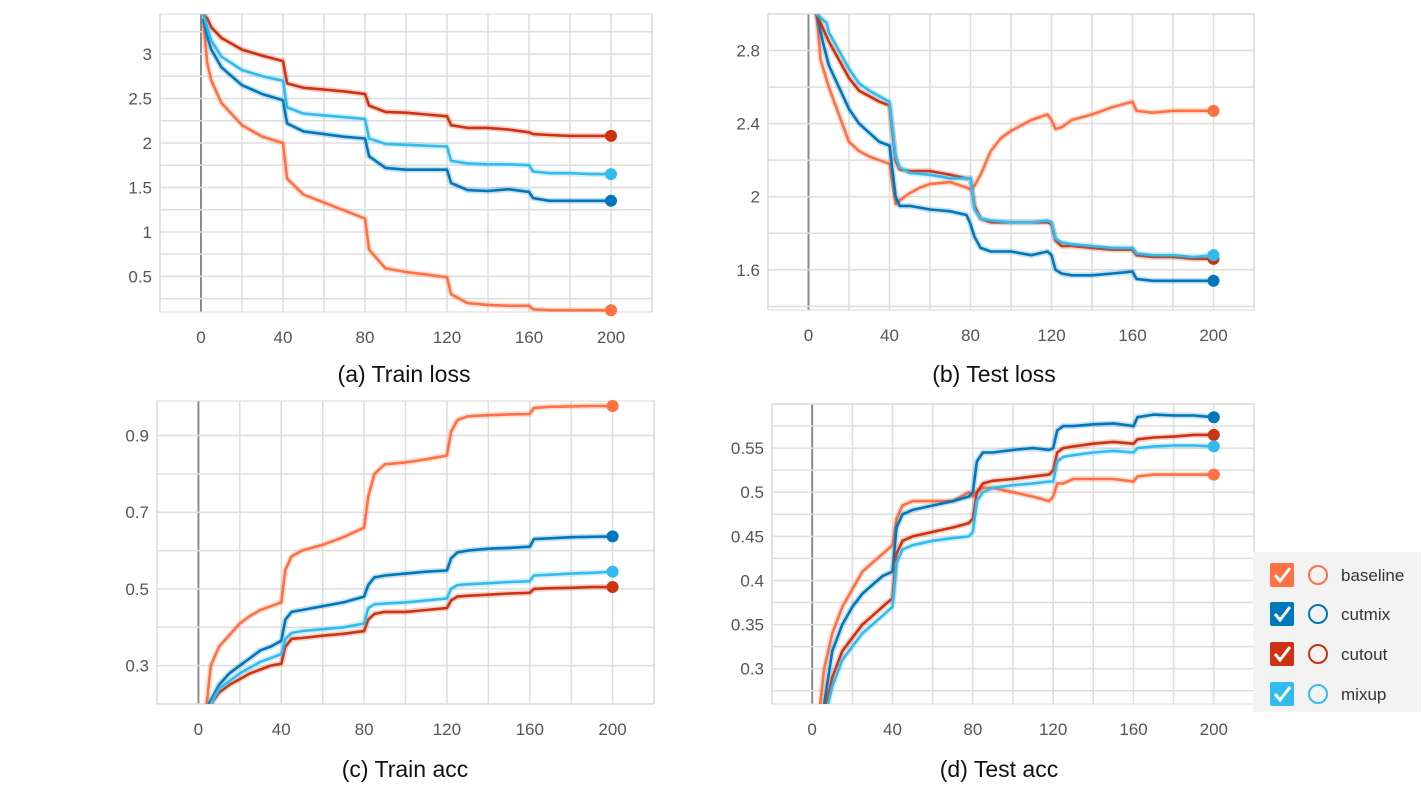 The height and width of the screenshot is (792, 1423). Describe the element at coordinates (147, 232) in the screenshot. I see `y-tick-label: 1` at that location.